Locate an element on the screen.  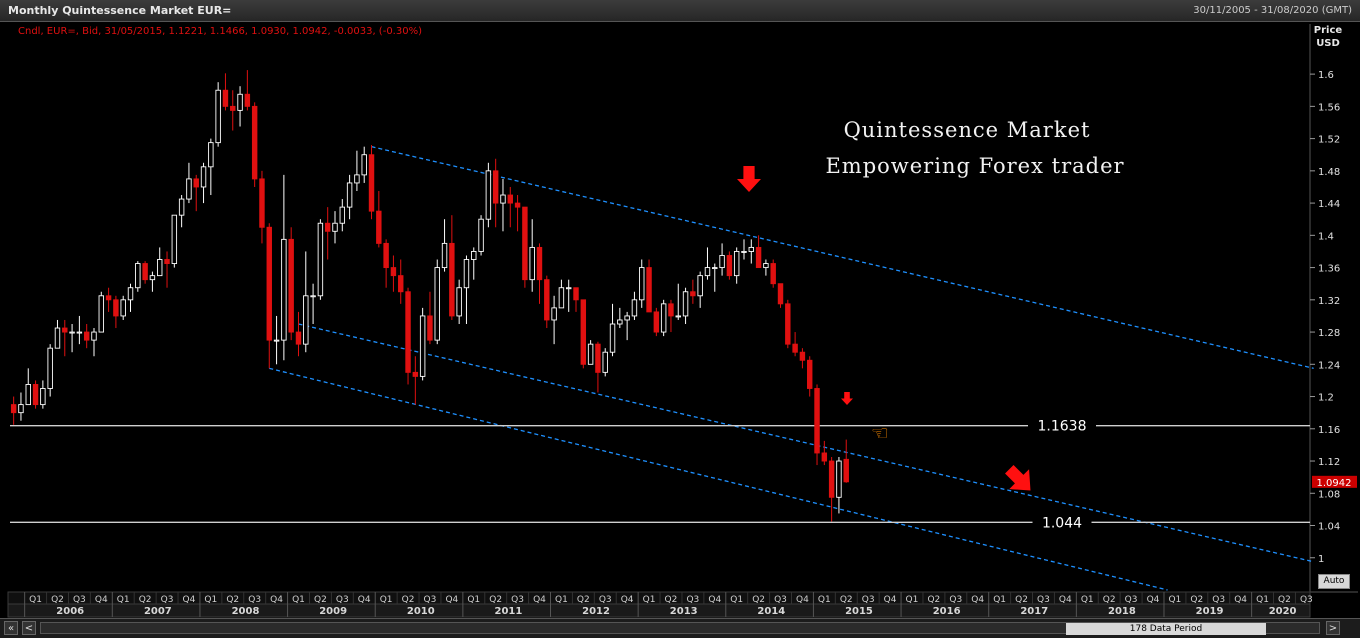
watermark-line-2: Empowering Forex trader is located at coordinates (974, 166).